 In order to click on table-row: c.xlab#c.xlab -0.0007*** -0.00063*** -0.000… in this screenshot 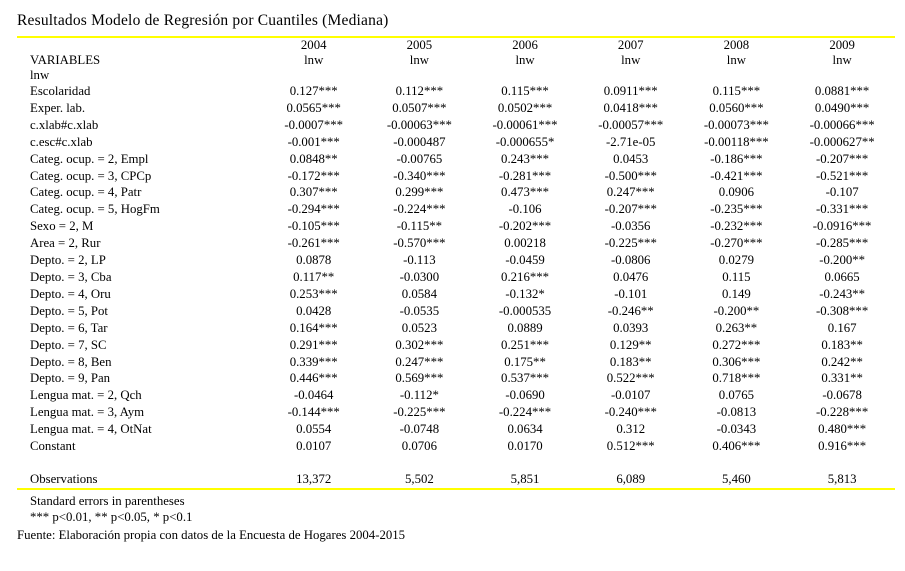, I will do `click(456, 125)`.